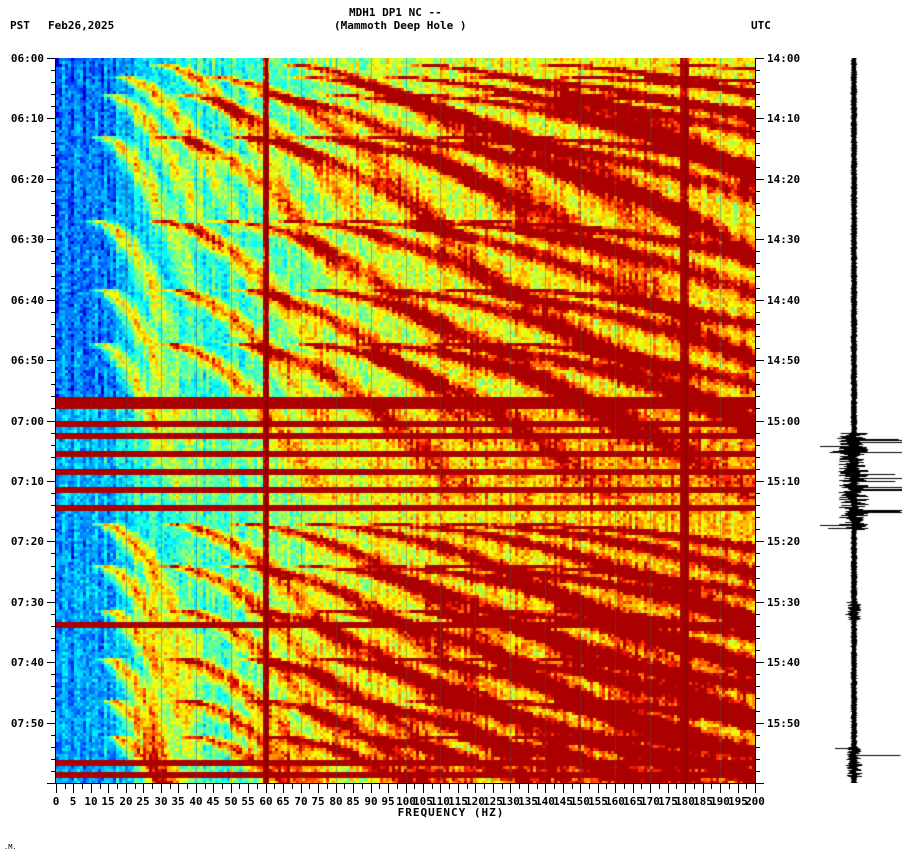 The width and height of the screenshot is (902, 864). What do you see at coordinates (784, 118) in the screenshot?
I see `y-axis-right-label: 14:10` at bounding box center [784, 118].